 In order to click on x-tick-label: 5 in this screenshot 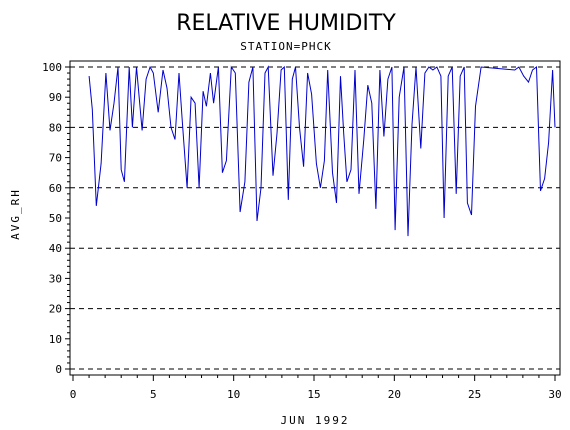, I will do `click(153, 394)`.